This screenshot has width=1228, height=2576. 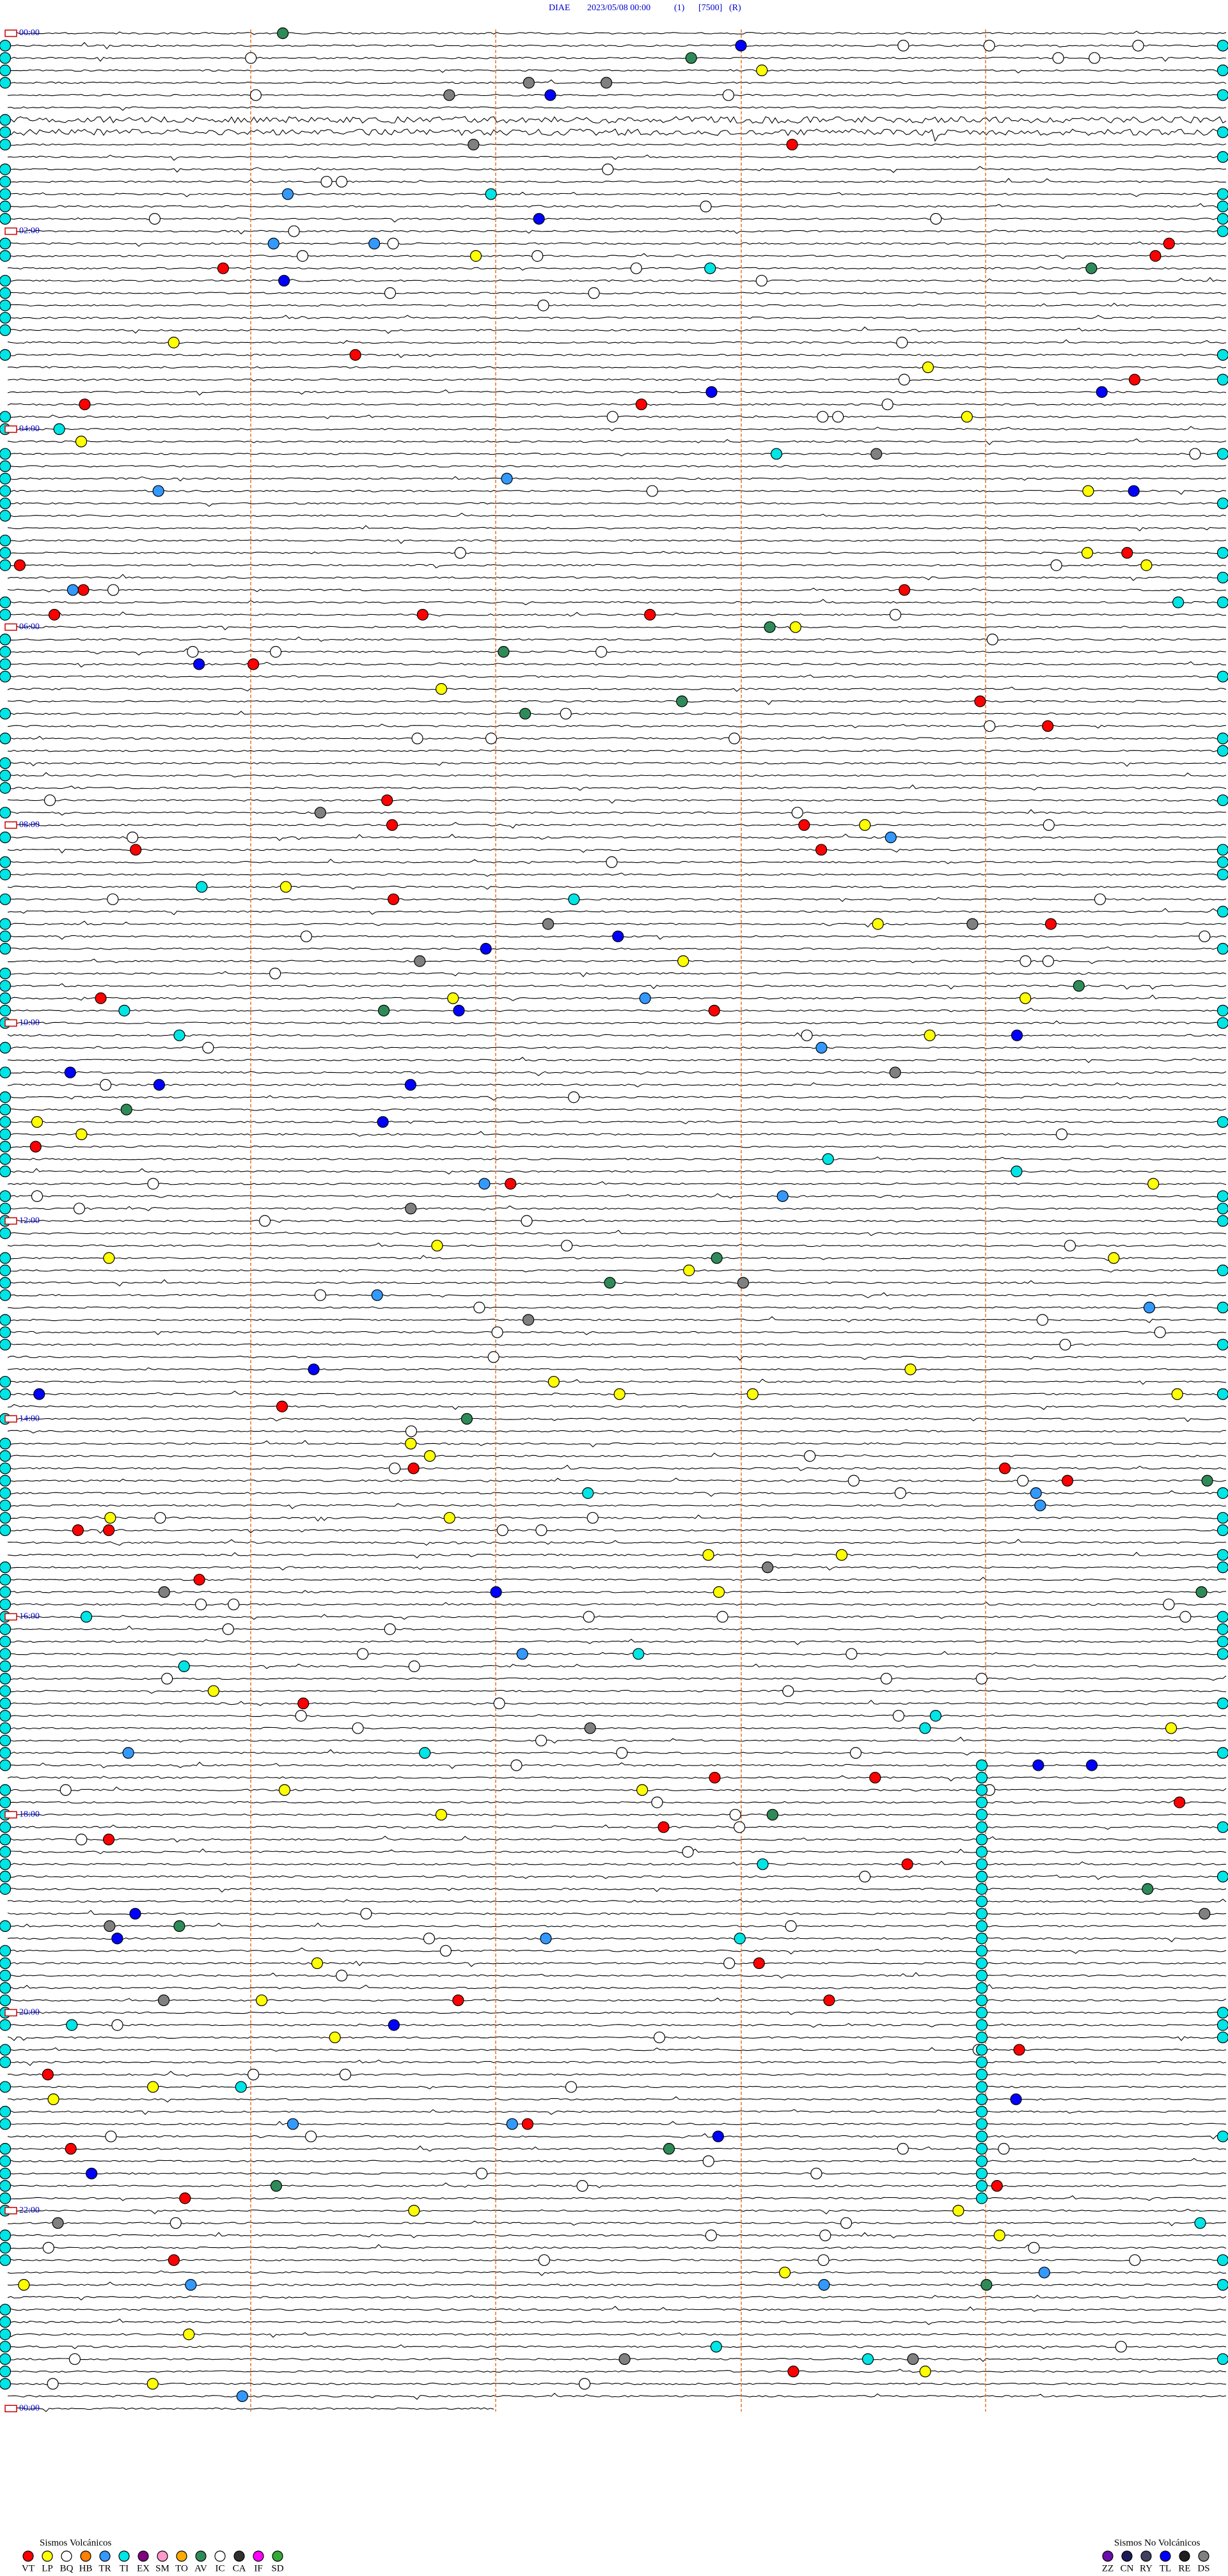 I want to click on legend-code: AV, so click(x=200, y=2568).